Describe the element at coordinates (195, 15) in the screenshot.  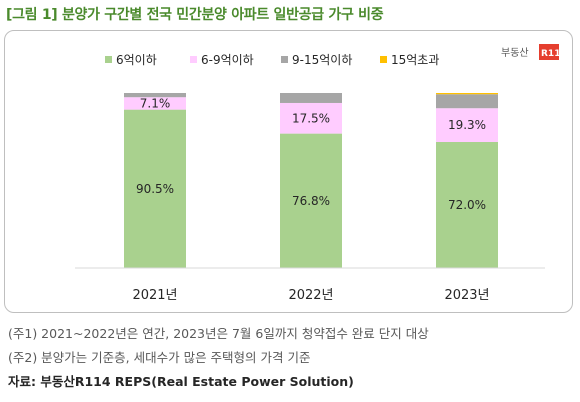
I see `figure-title: [그림 1] 분양가 구간별 전국 민간분양 아파트 일반공급 가구 비중` at that location.